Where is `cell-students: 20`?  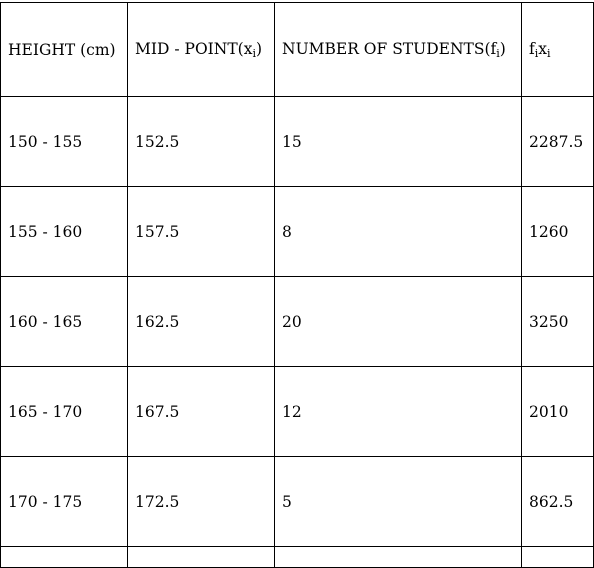 cell-students: 20 is located at coordinates (398, 321).